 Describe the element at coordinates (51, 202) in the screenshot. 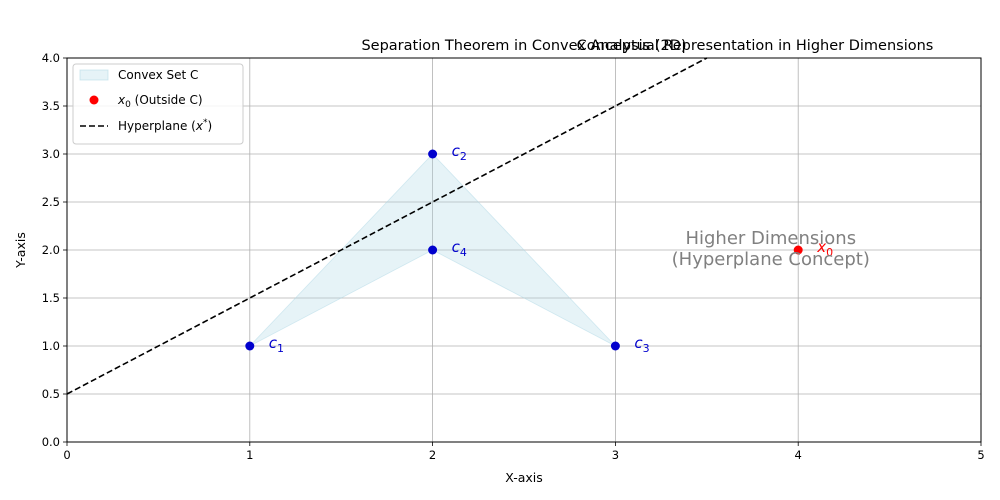

I see `y-tick-label: 2.5` at that location.